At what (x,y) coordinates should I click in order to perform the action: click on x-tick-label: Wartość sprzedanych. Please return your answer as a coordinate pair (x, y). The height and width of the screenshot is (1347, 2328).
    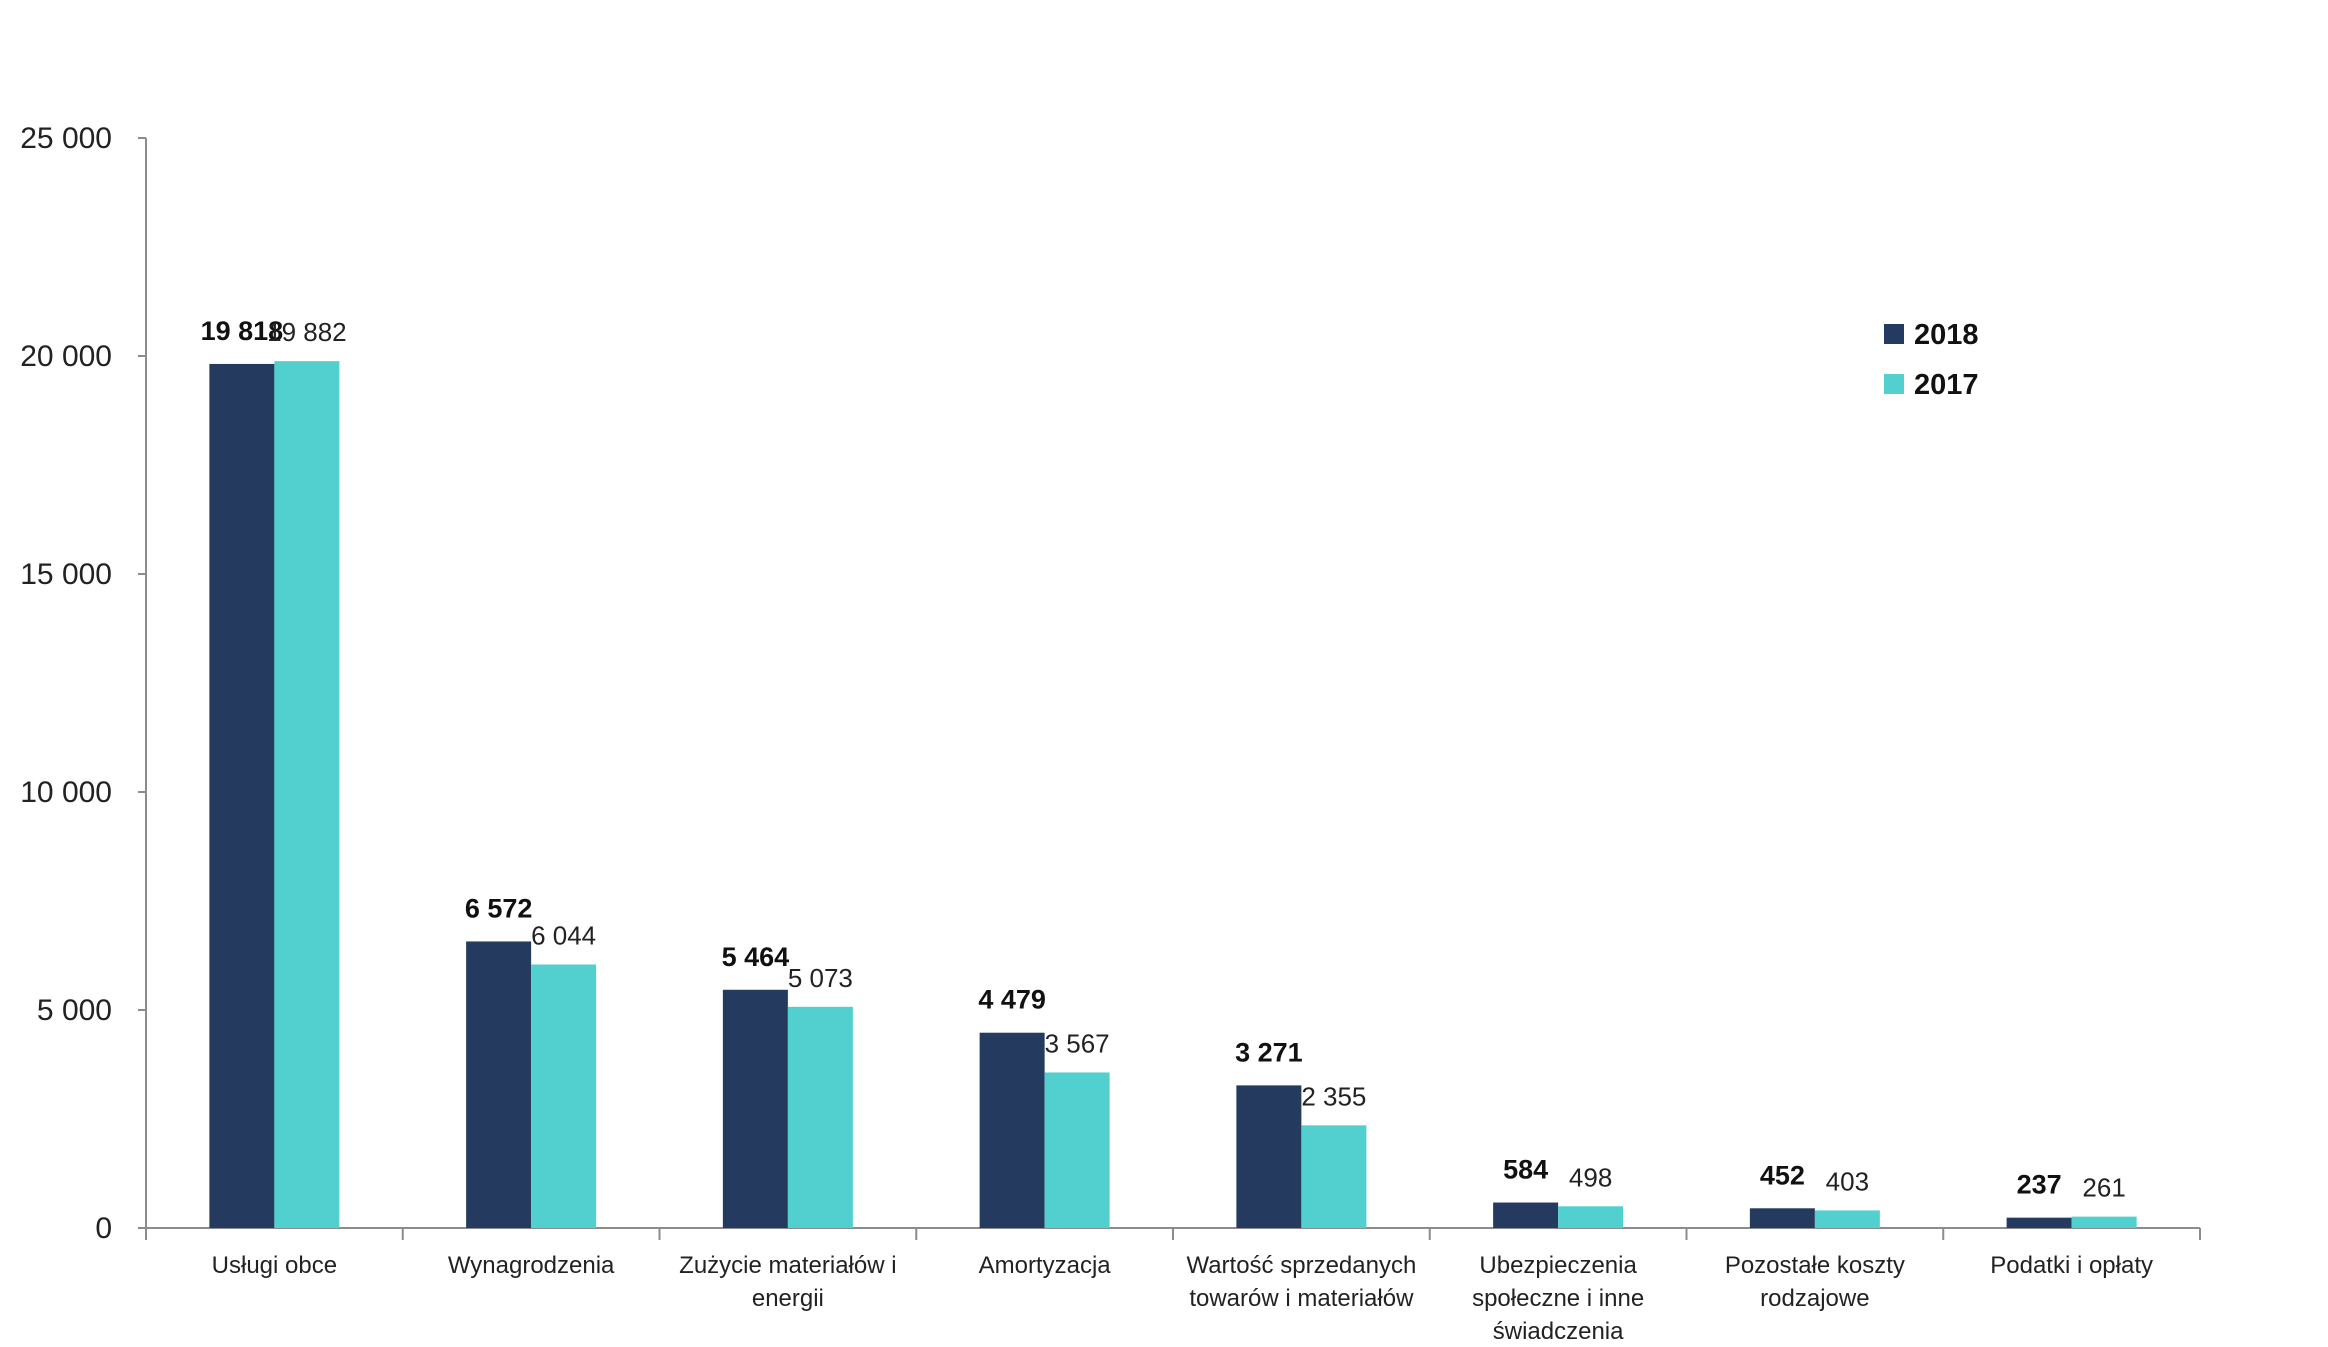
    Looking at the image, I should click on (1301, 1265).